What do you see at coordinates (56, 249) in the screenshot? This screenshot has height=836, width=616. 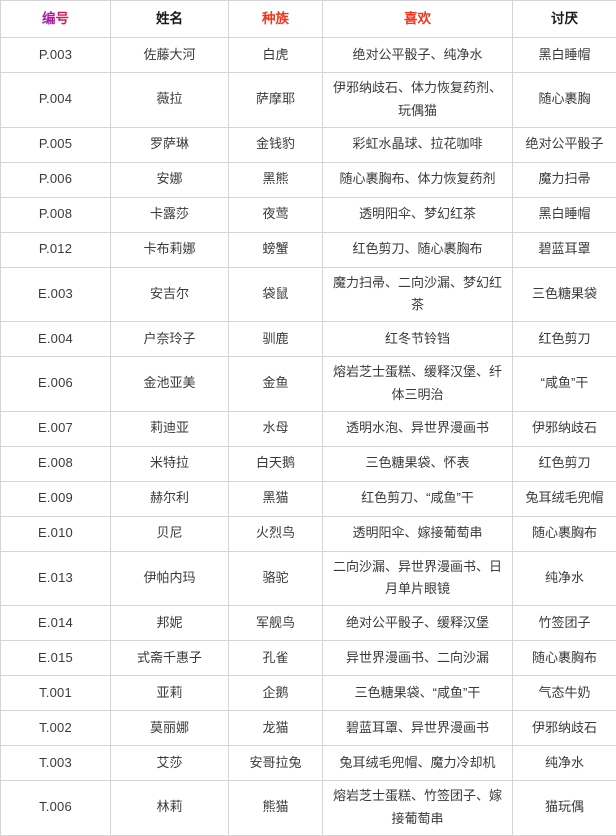 I see `cell-id: P.012` at bounding box center [56, 249].